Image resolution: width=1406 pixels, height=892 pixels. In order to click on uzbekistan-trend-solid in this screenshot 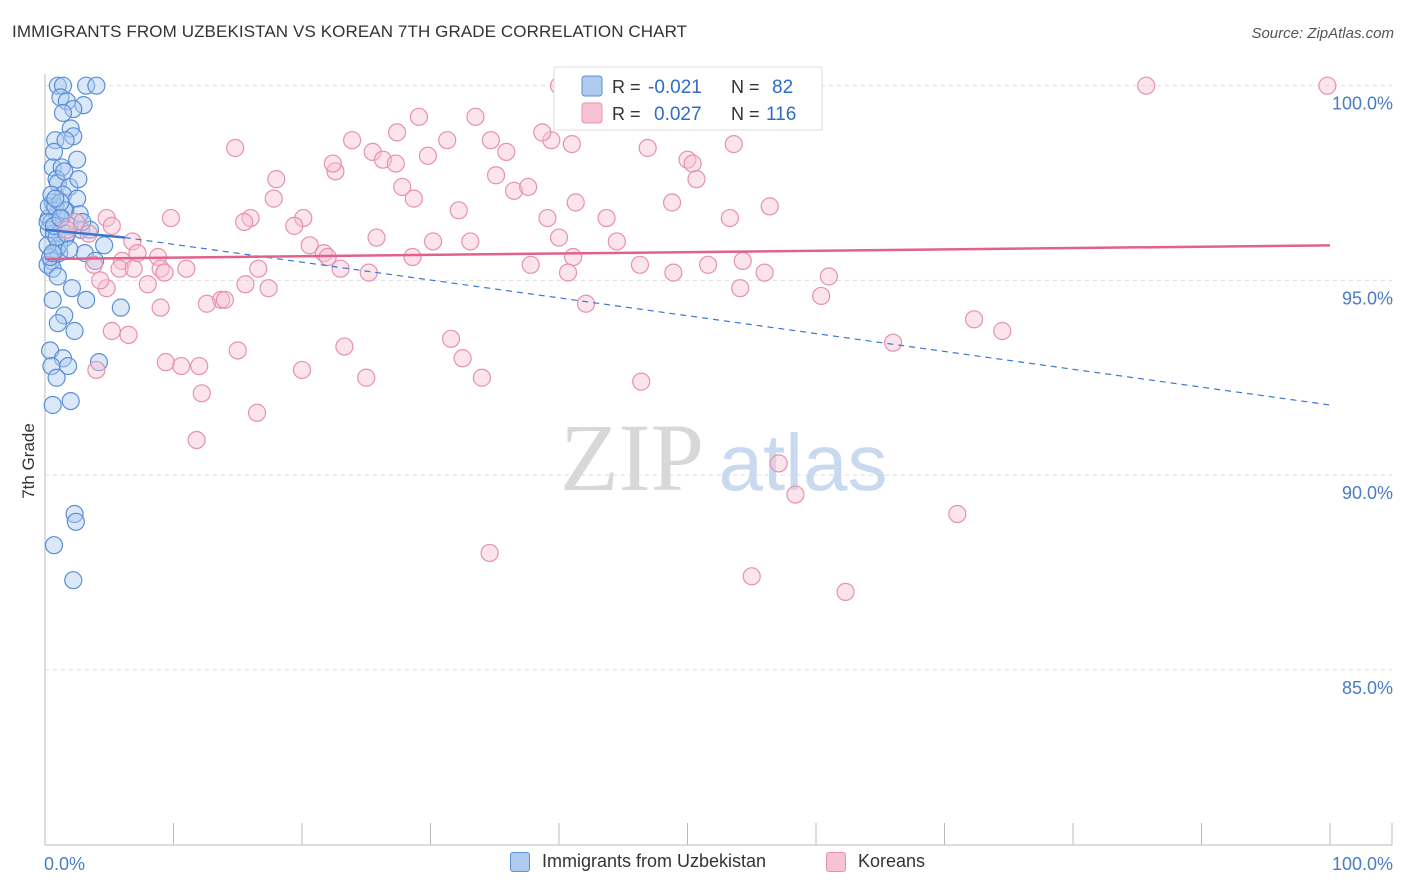, I will do `click(84, 233)`.